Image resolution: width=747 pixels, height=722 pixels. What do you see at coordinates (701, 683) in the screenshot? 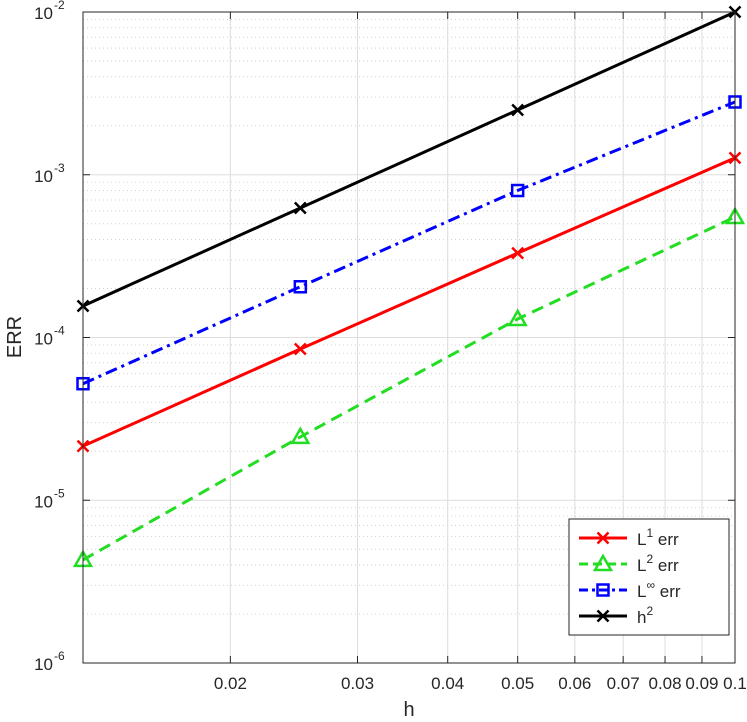
I see `x-tick-label: 0.09` at bounding box center [701, 683].